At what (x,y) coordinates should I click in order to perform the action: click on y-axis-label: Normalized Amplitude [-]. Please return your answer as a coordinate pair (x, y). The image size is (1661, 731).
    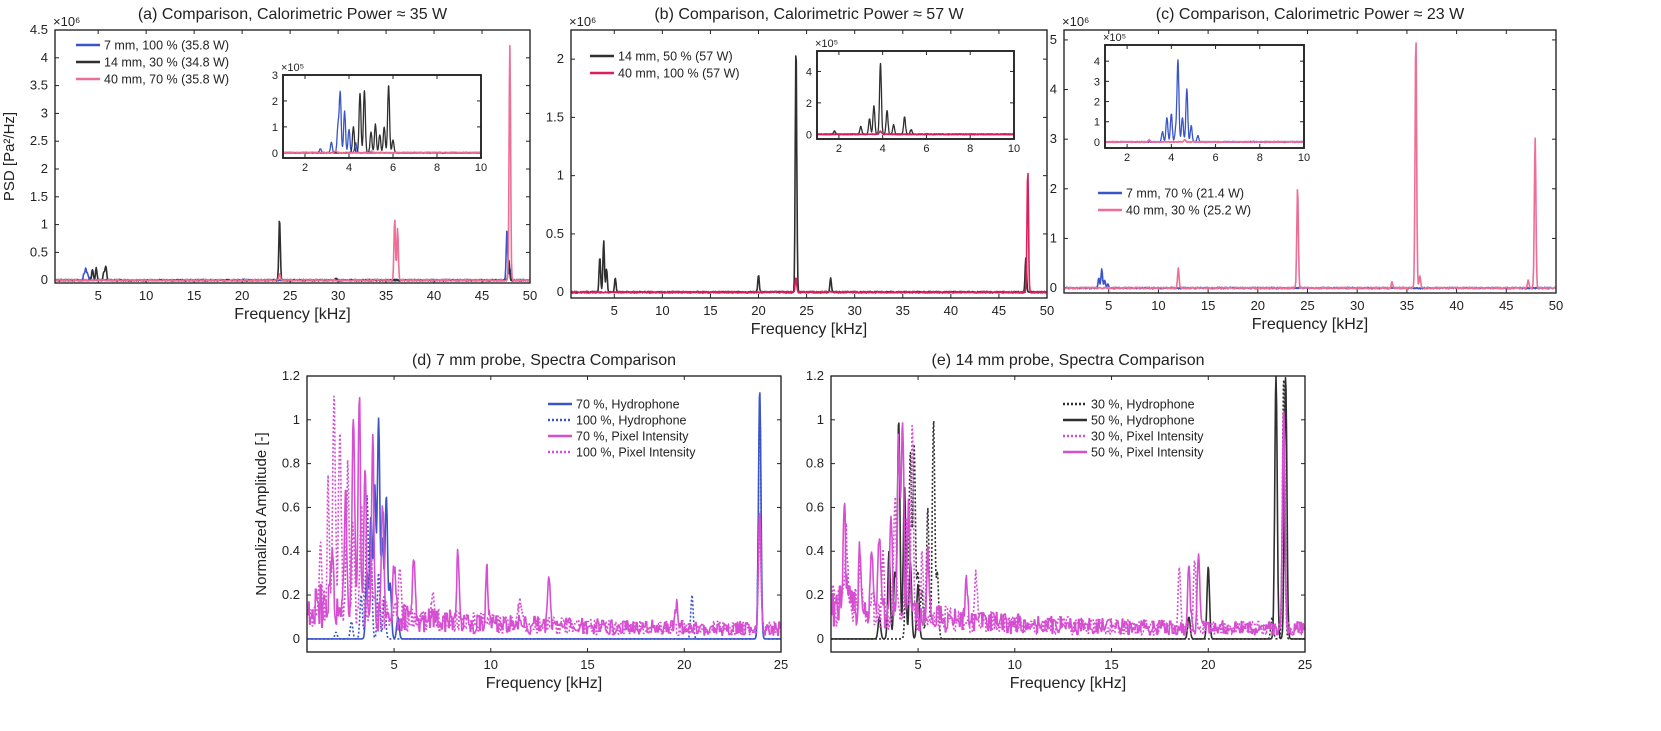
    Looking at the image, I should click on (261, 513).